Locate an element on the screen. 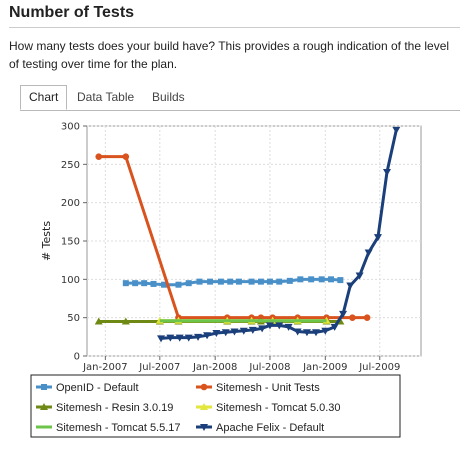  legend-label: OpenID - Default is located at coordinates (97, 388).